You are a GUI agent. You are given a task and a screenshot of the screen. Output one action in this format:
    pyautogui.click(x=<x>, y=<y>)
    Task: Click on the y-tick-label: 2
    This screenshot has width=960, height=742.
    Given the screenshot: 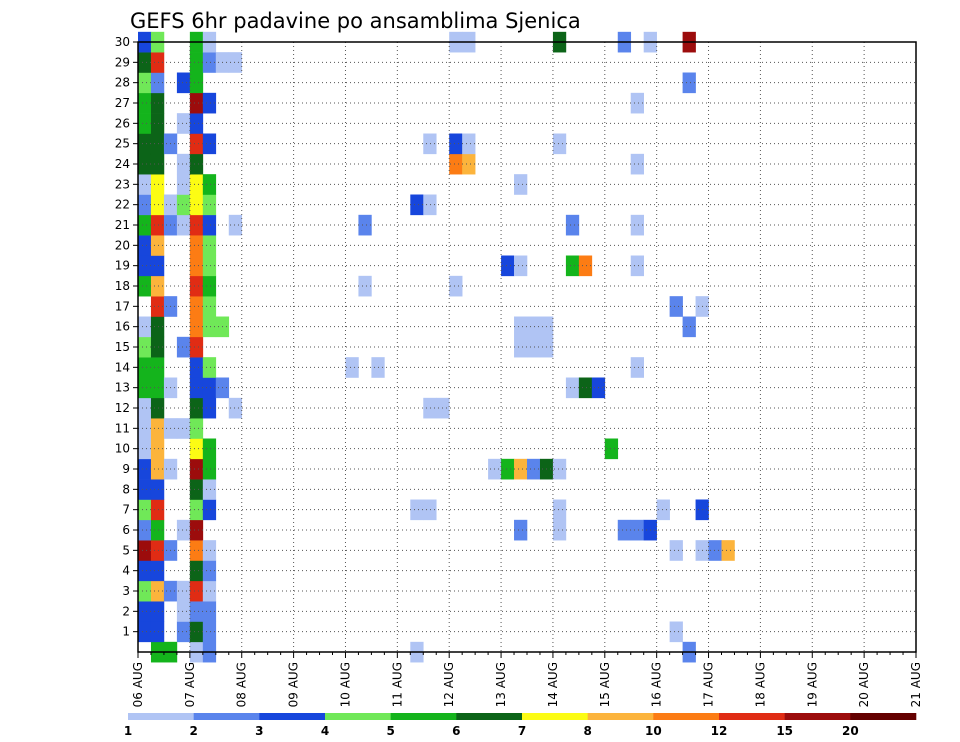 What is the action you would take?
    pyautogui.click(x=126, y=611)
    